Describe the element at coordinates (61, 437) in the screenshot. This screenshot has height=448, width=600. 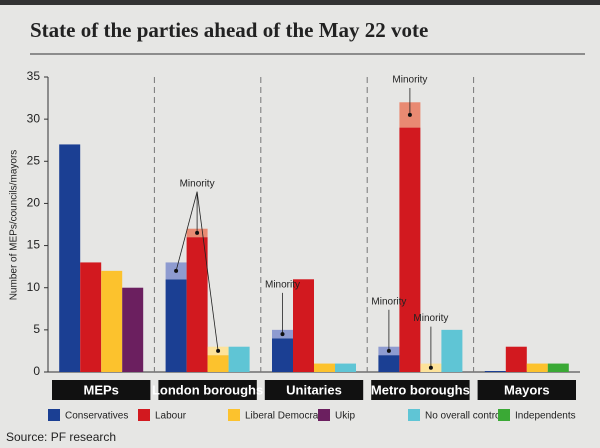
I see `source: Source: PF research` at that location.